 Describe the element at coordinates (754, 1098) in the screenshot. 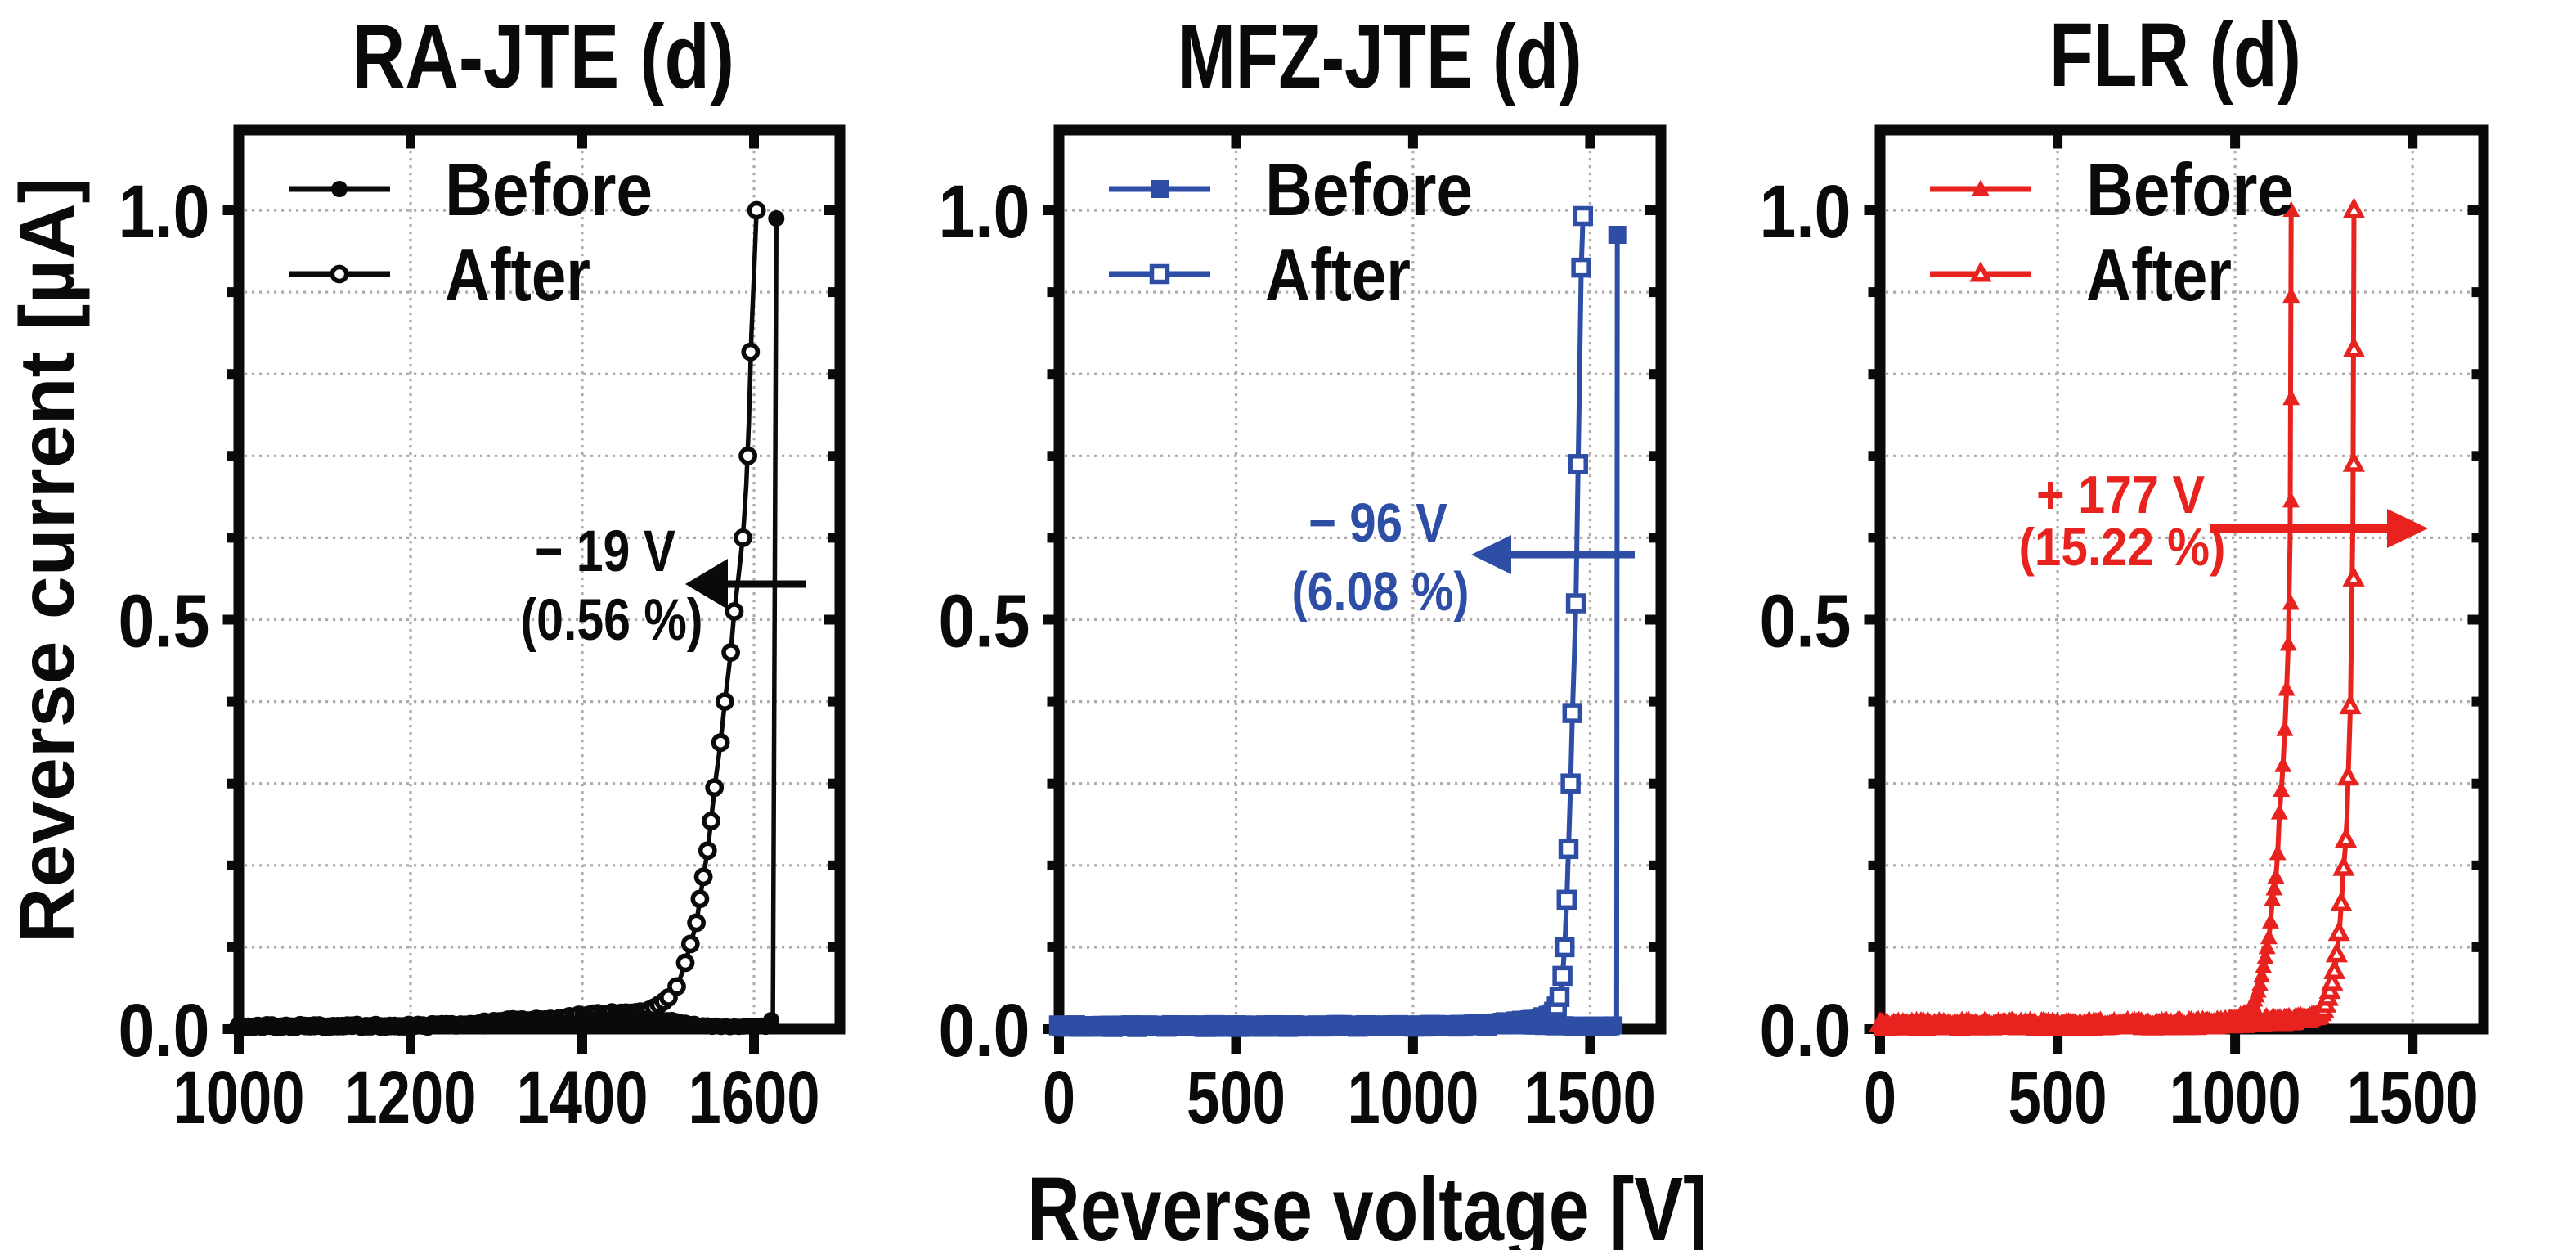

I see `svg-text: 1600` at that location.